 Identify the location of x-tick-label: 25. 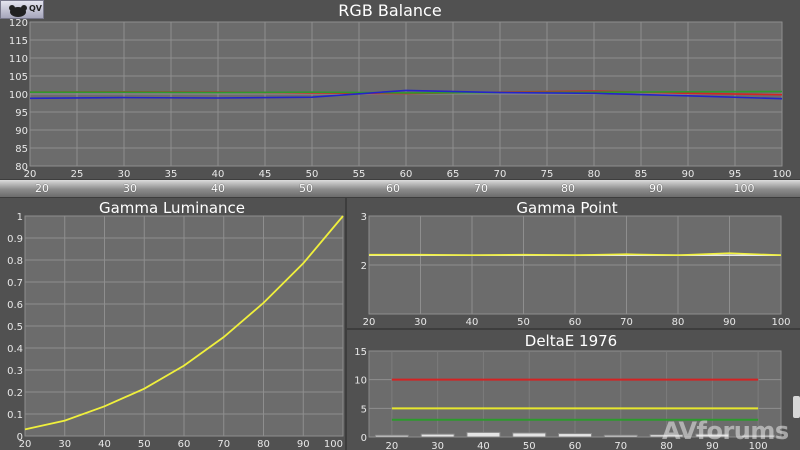
(77, 174).